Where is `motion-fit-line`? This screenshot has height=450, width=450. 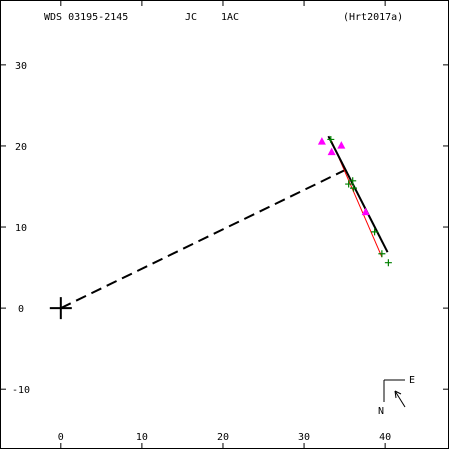
motion-fit-line is located at coordinates (358, 194).